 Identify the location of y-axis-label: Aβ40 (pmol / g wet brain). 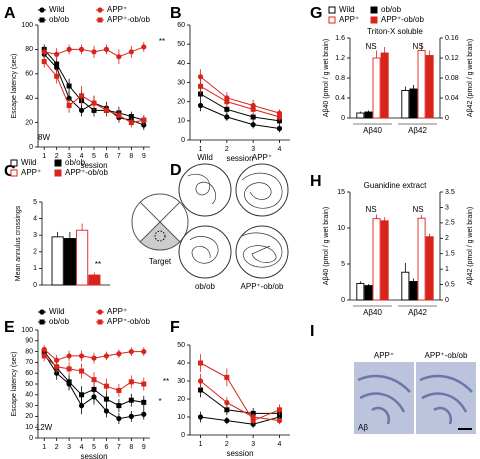
(326, 246).